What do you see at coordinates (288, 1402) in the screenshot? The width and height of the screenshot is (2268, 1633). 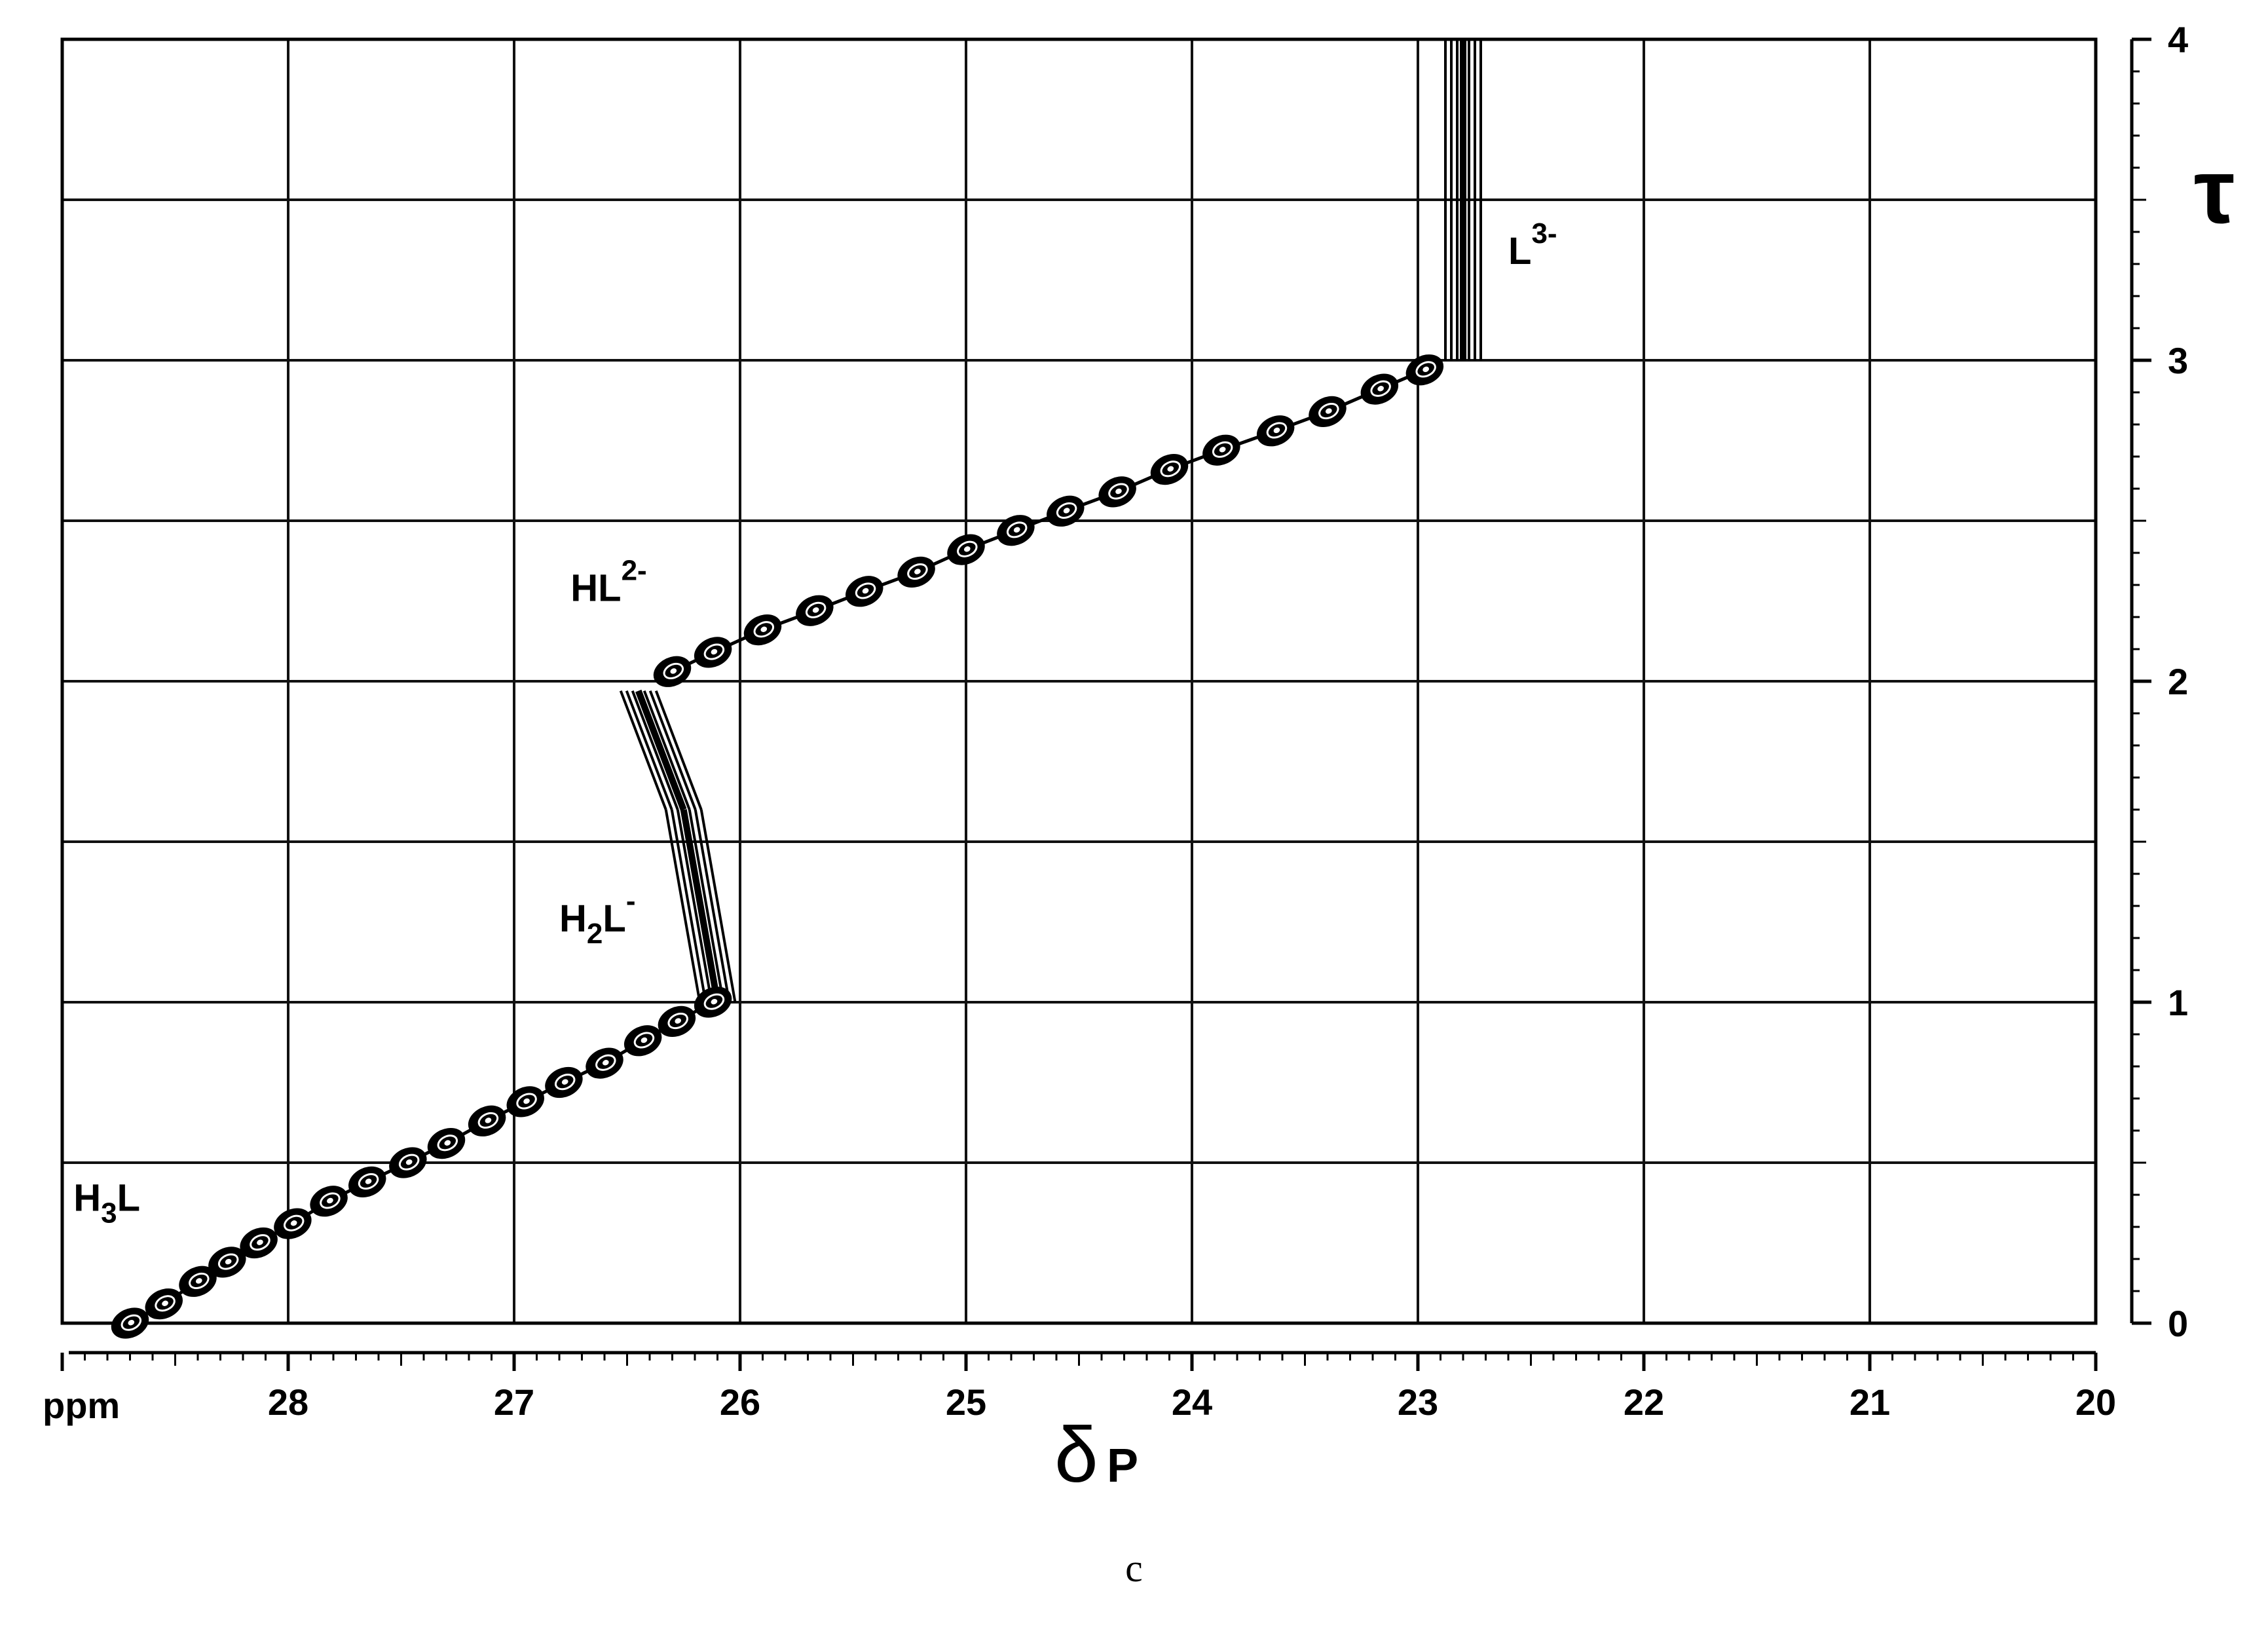 I see `x-tick-label: 28` at bounding box center [288, 1402].